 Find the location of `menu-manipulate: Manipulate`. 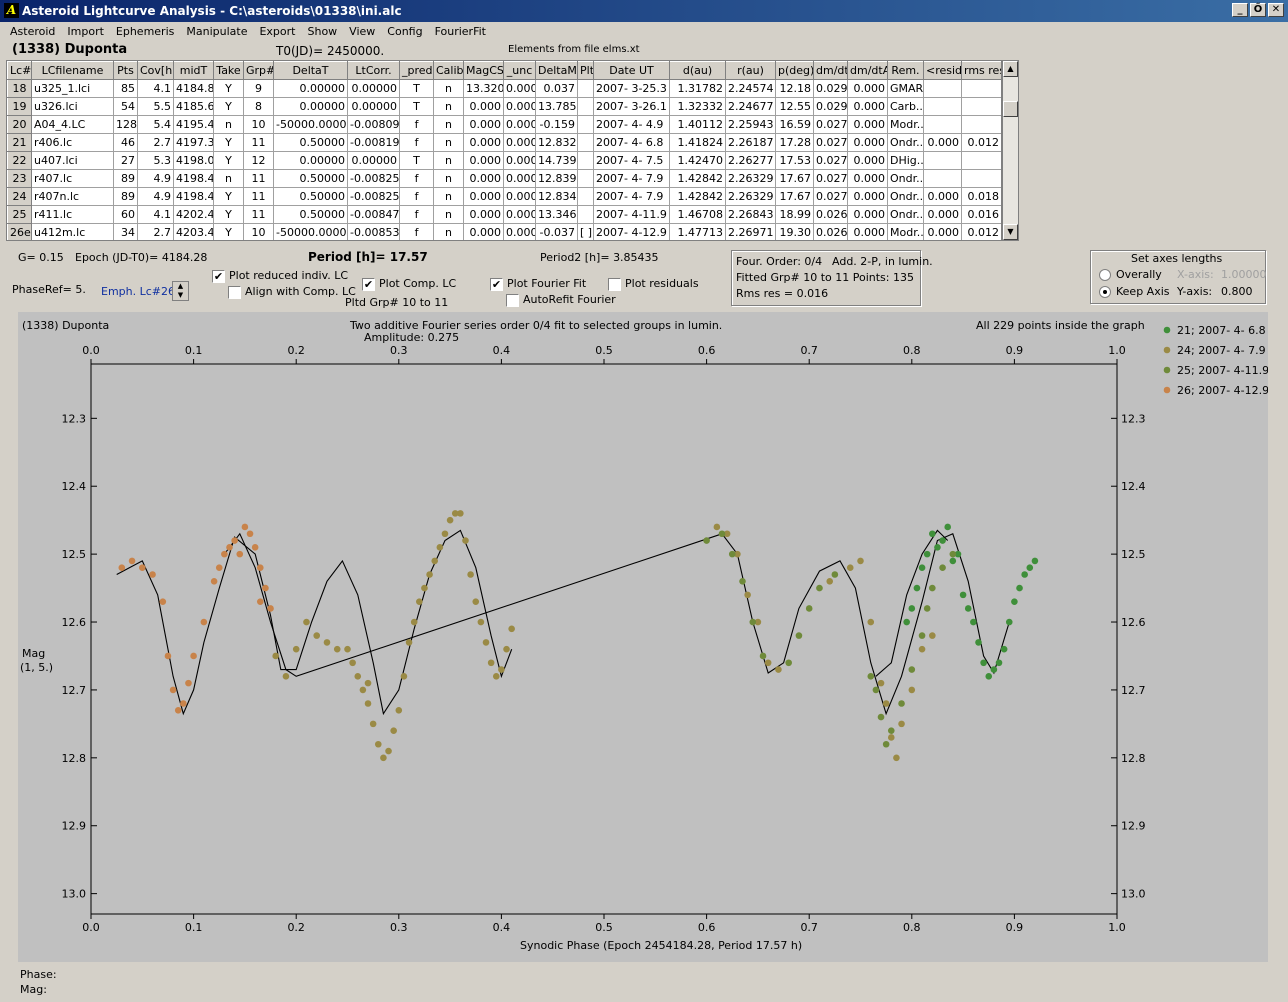

menu-manipulate: Manipulate is located at coordinates (217, 31).